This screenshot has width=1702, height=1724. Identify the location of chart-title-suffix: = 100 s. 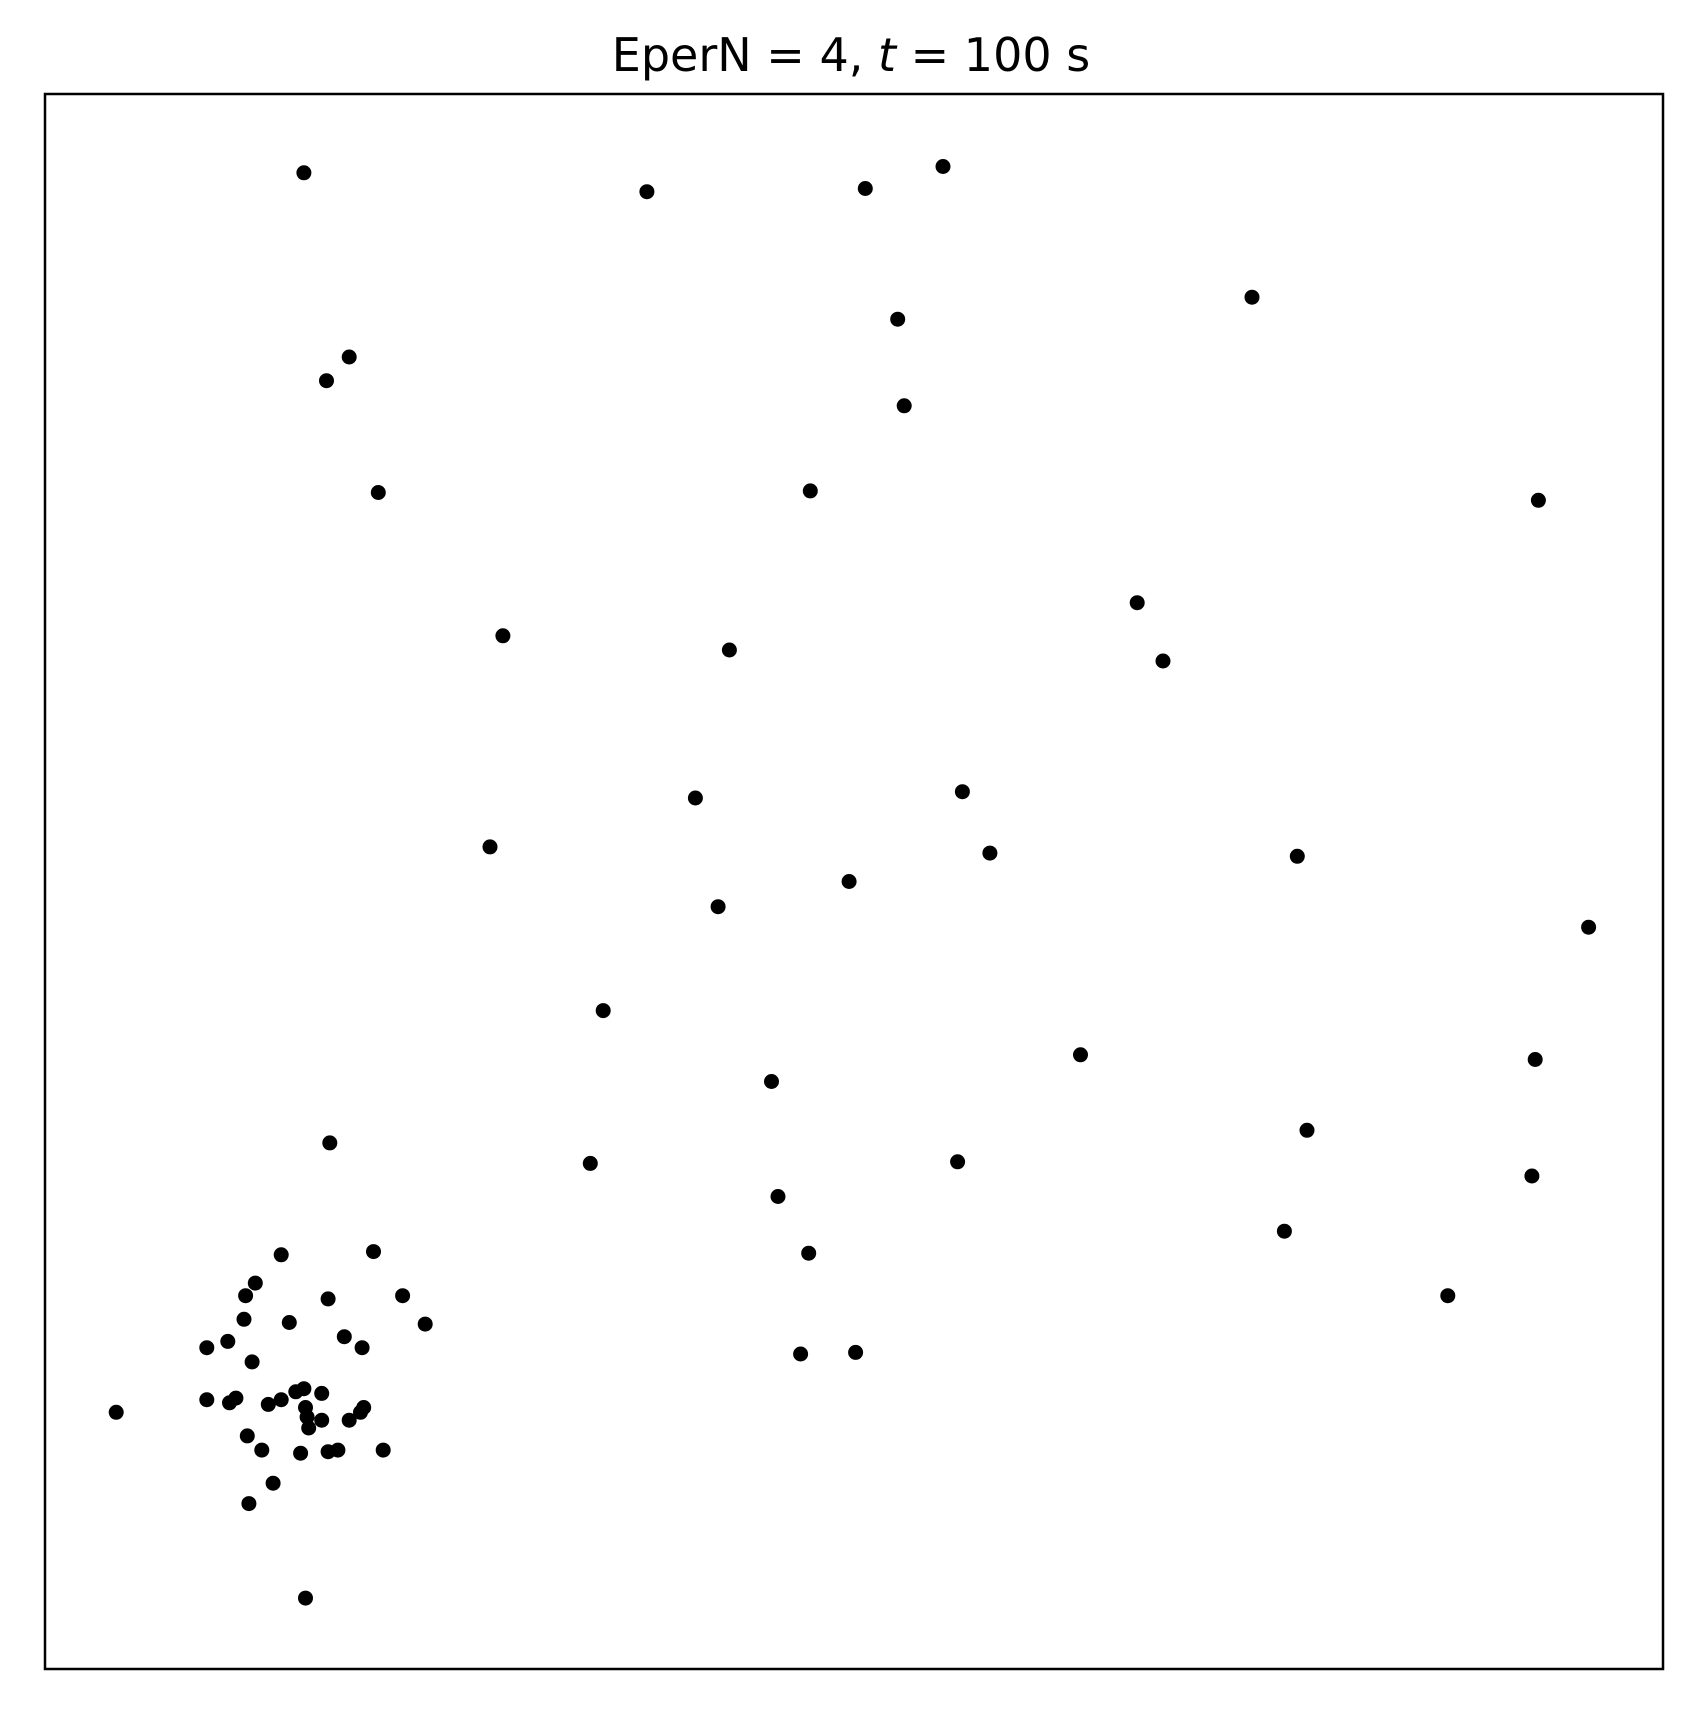
(993, 55).